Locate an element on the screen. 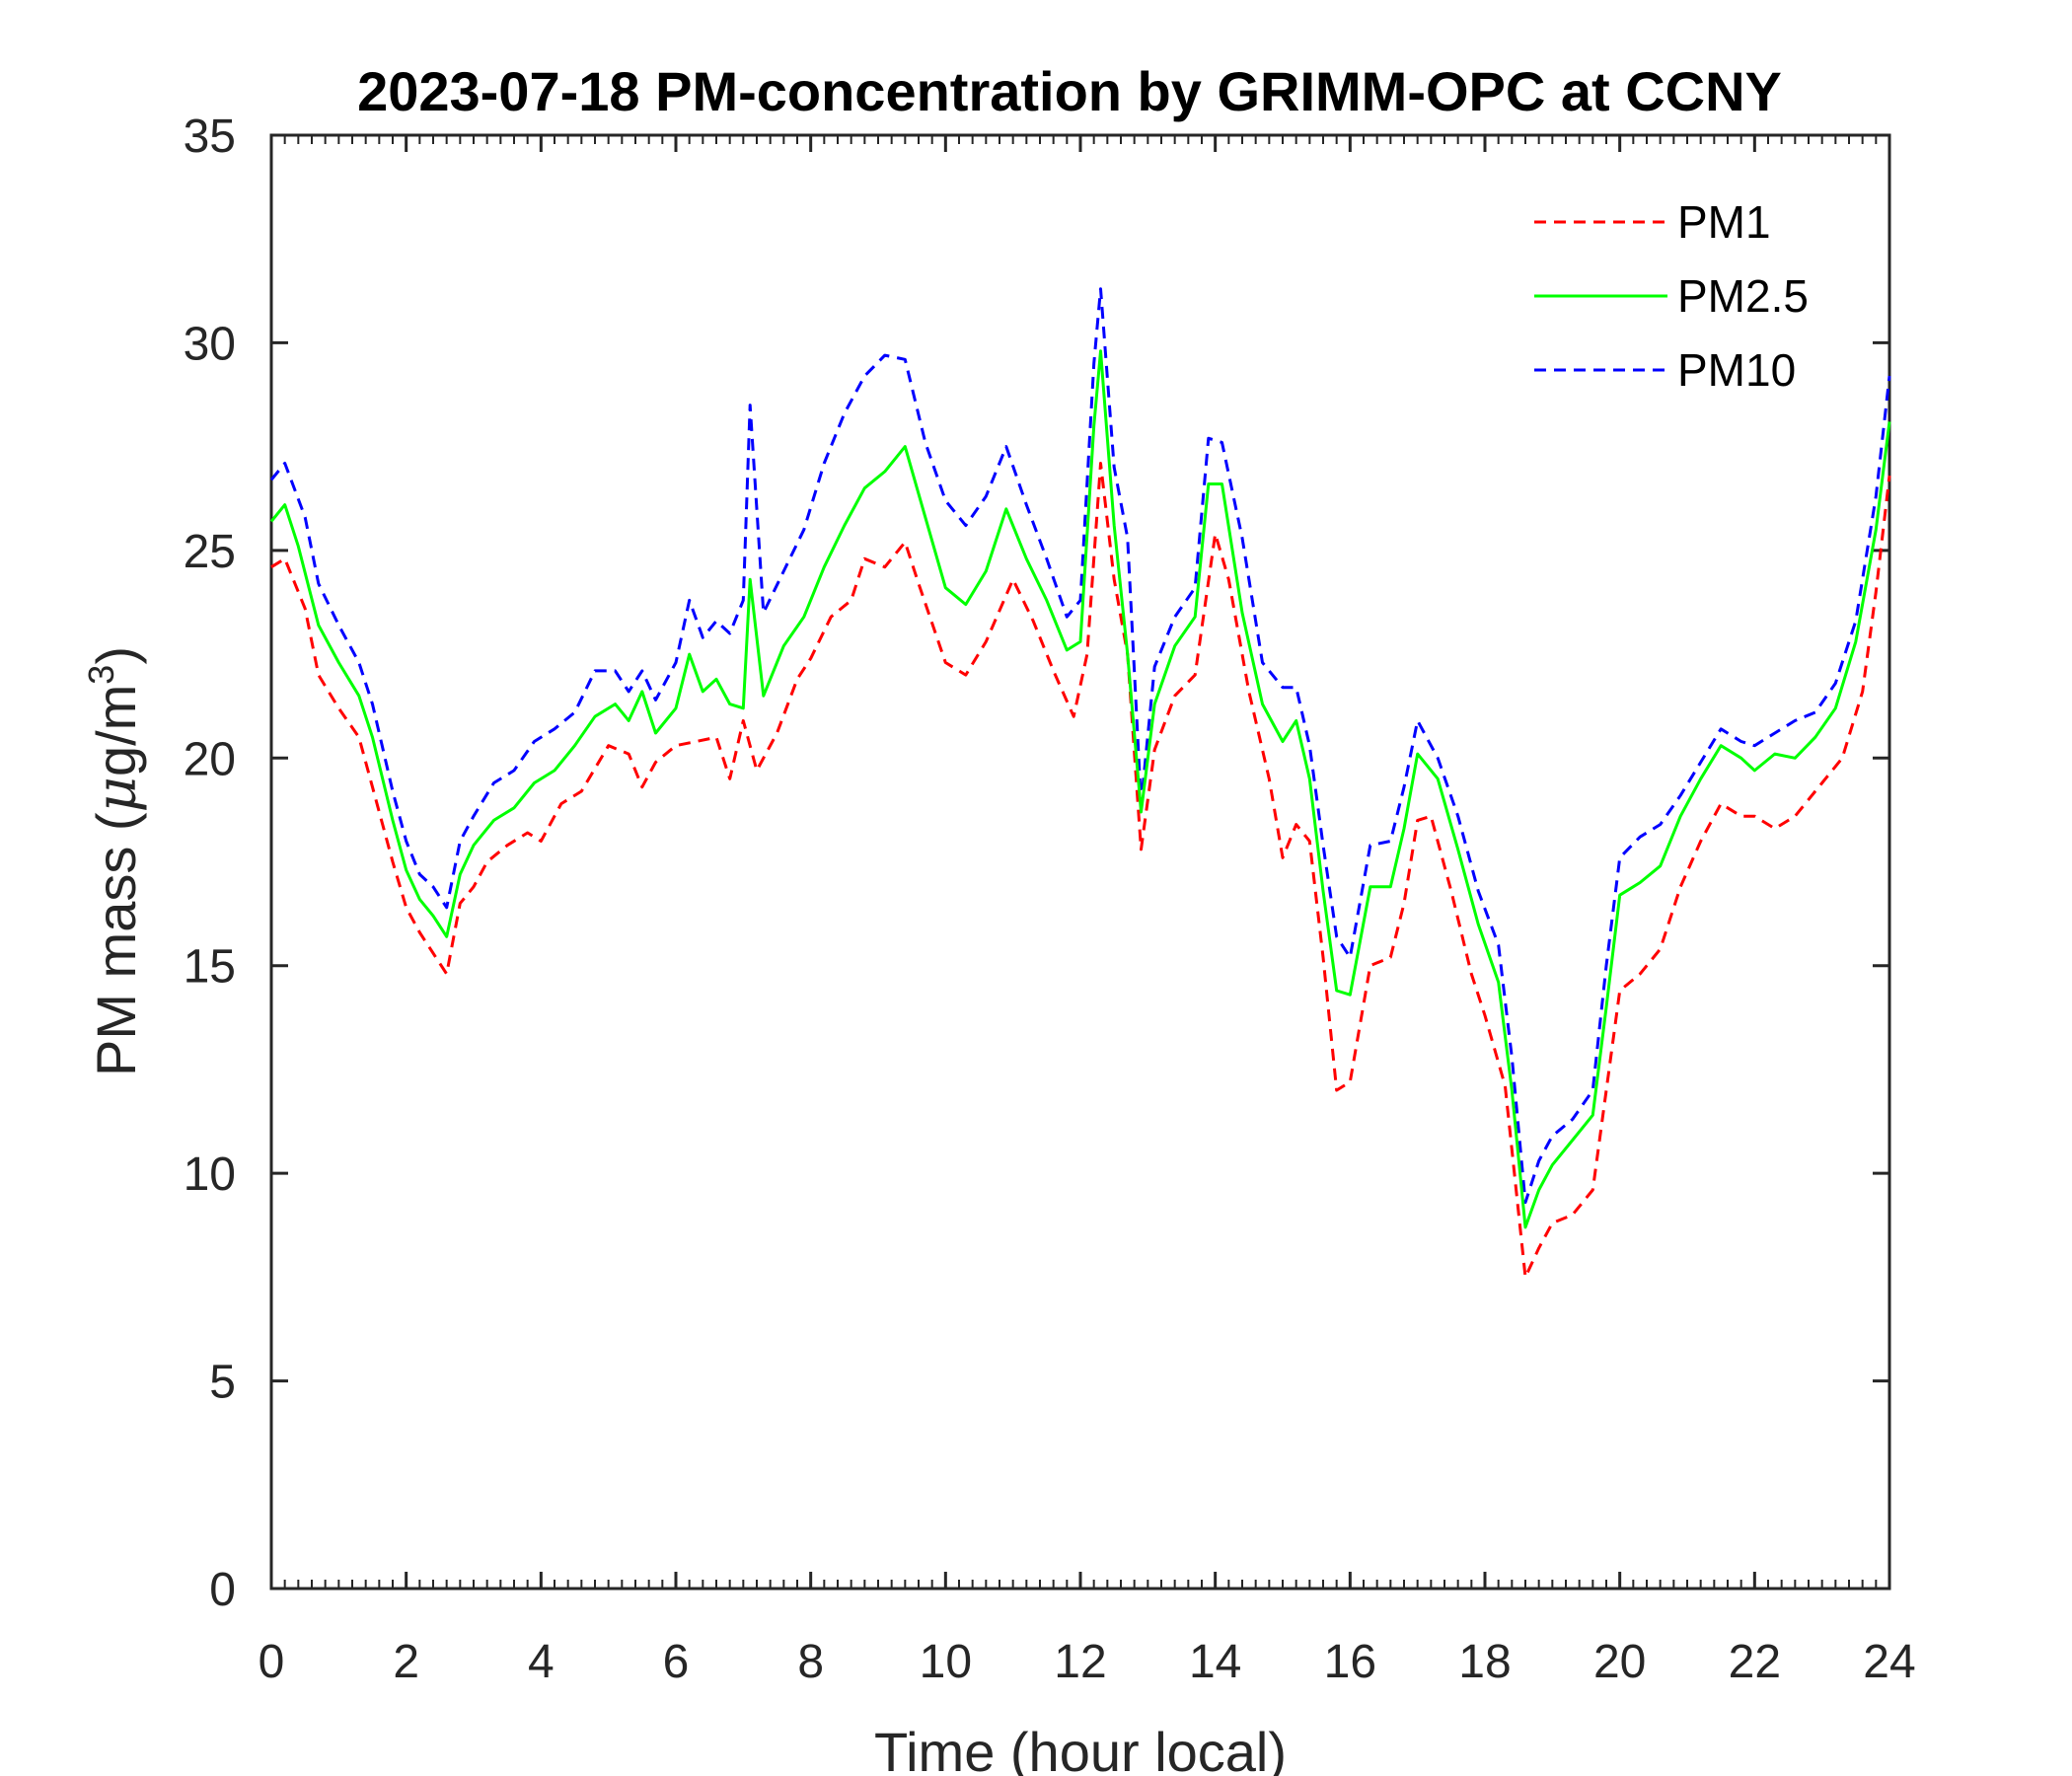  legend-label: PM1 is located at coordinates (1724, 222).